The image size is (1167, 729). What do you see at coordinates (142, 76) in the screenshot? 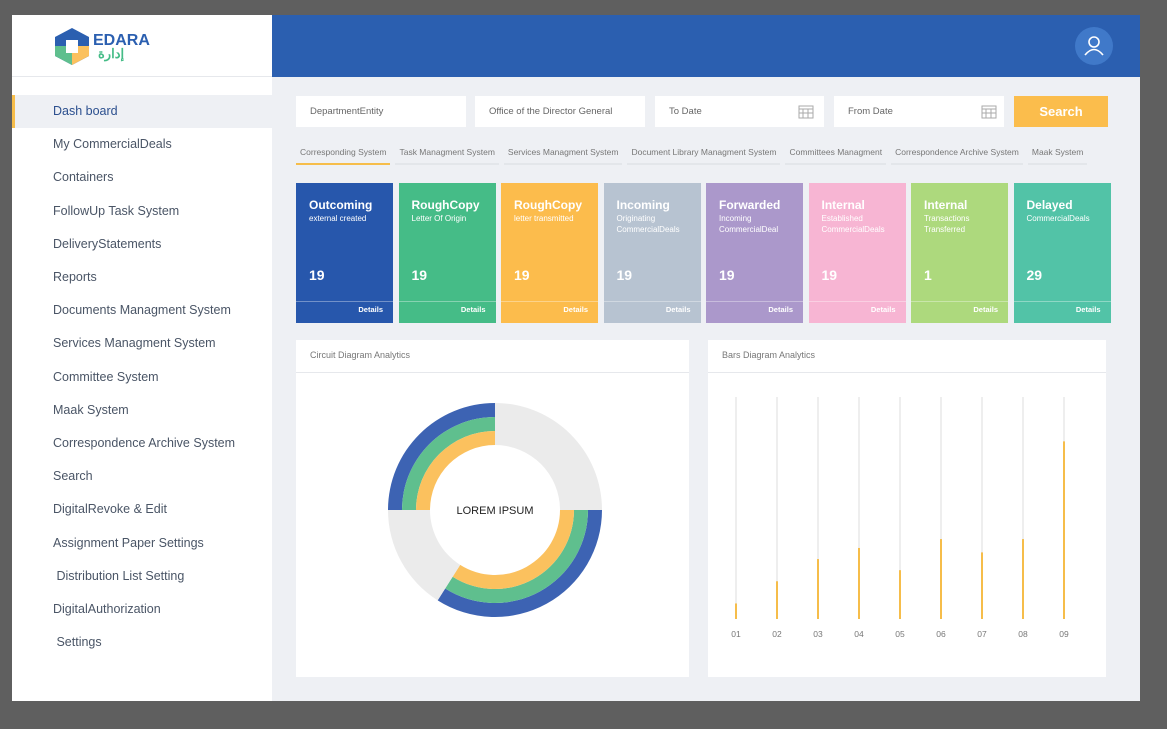
I see `divider` at bounding box center [142, 76].